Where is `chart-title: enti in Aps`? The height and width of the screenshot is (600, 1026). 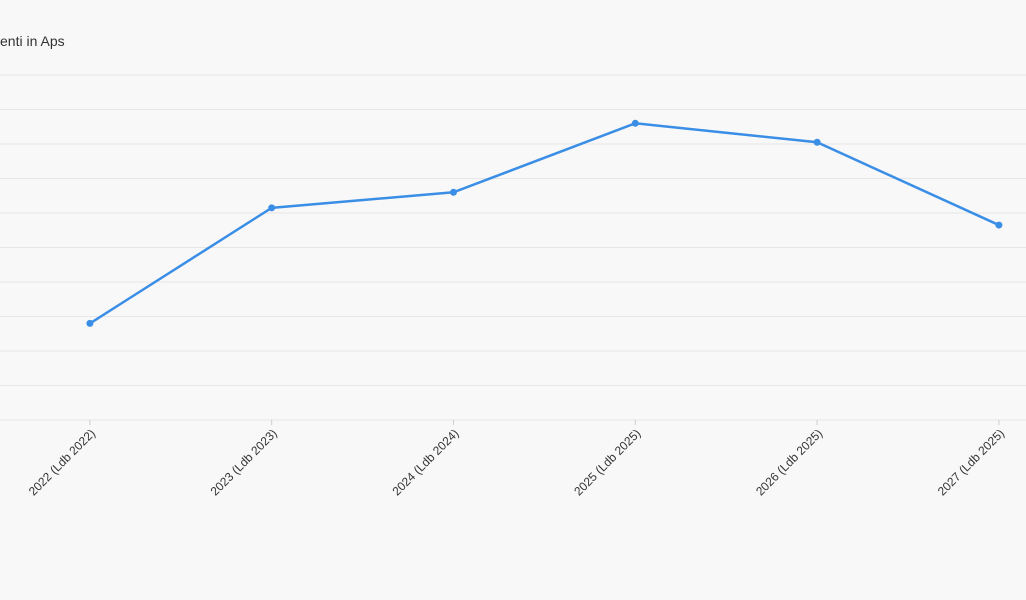 chart-title: enti in Aps is located at coordinates (32, 41).